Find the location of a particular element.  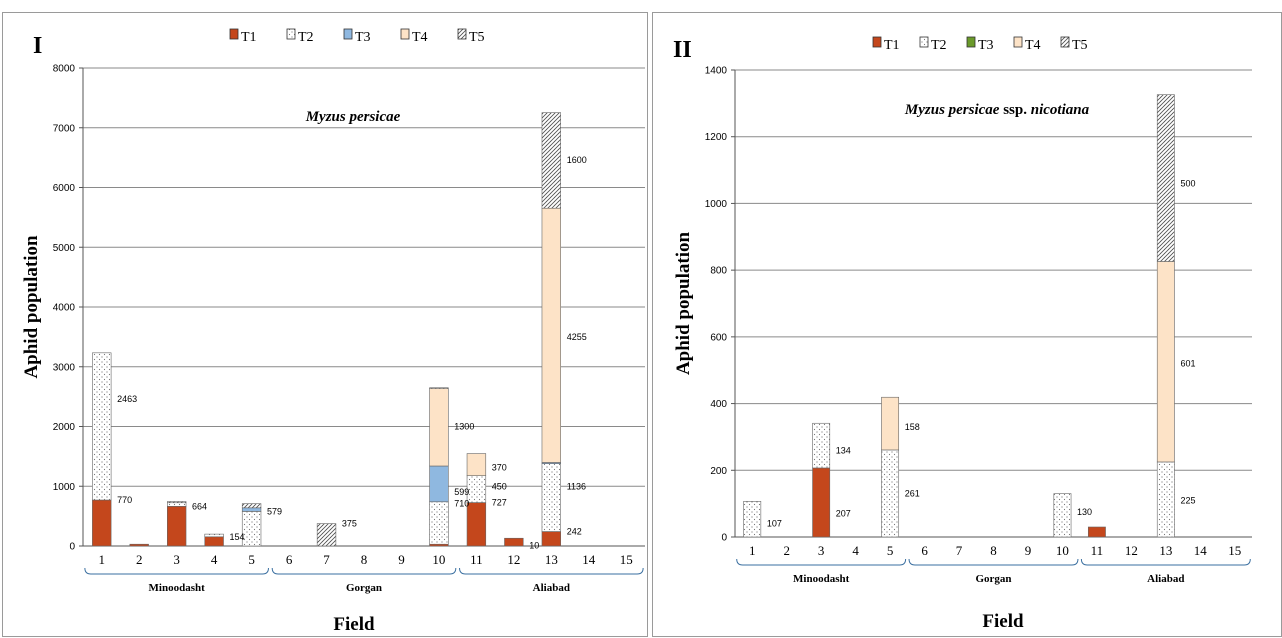

data-label: 770 is located at coordinates (124, 500).